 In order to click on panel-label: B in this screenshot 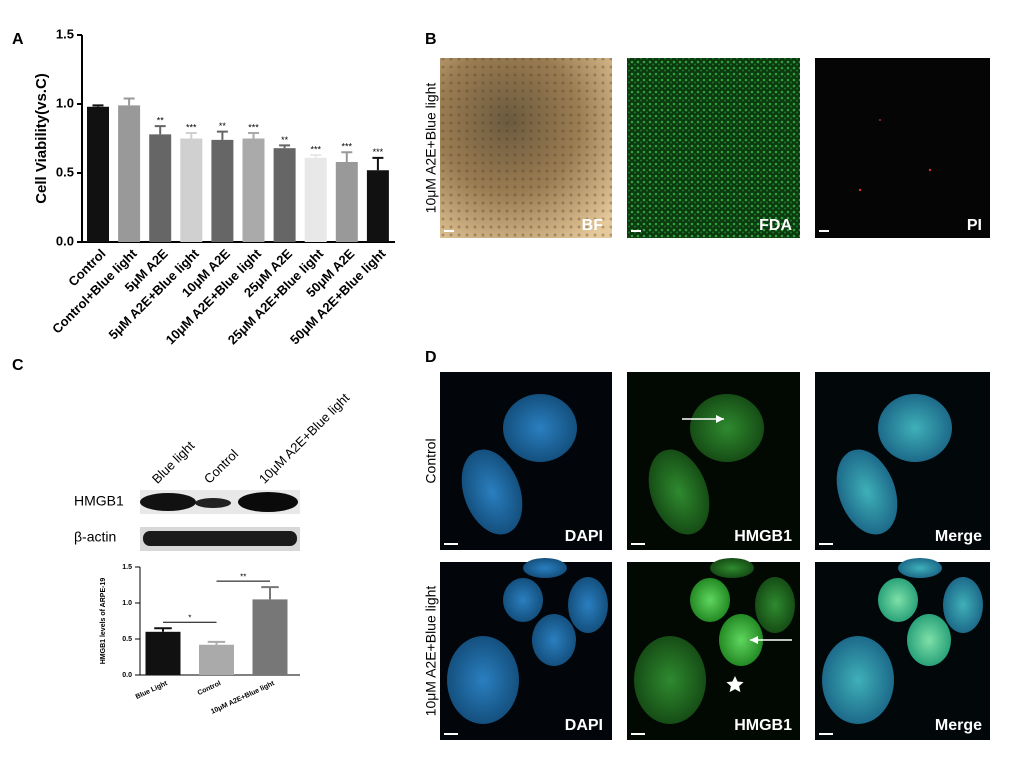, I will do `click(431, 39)`.